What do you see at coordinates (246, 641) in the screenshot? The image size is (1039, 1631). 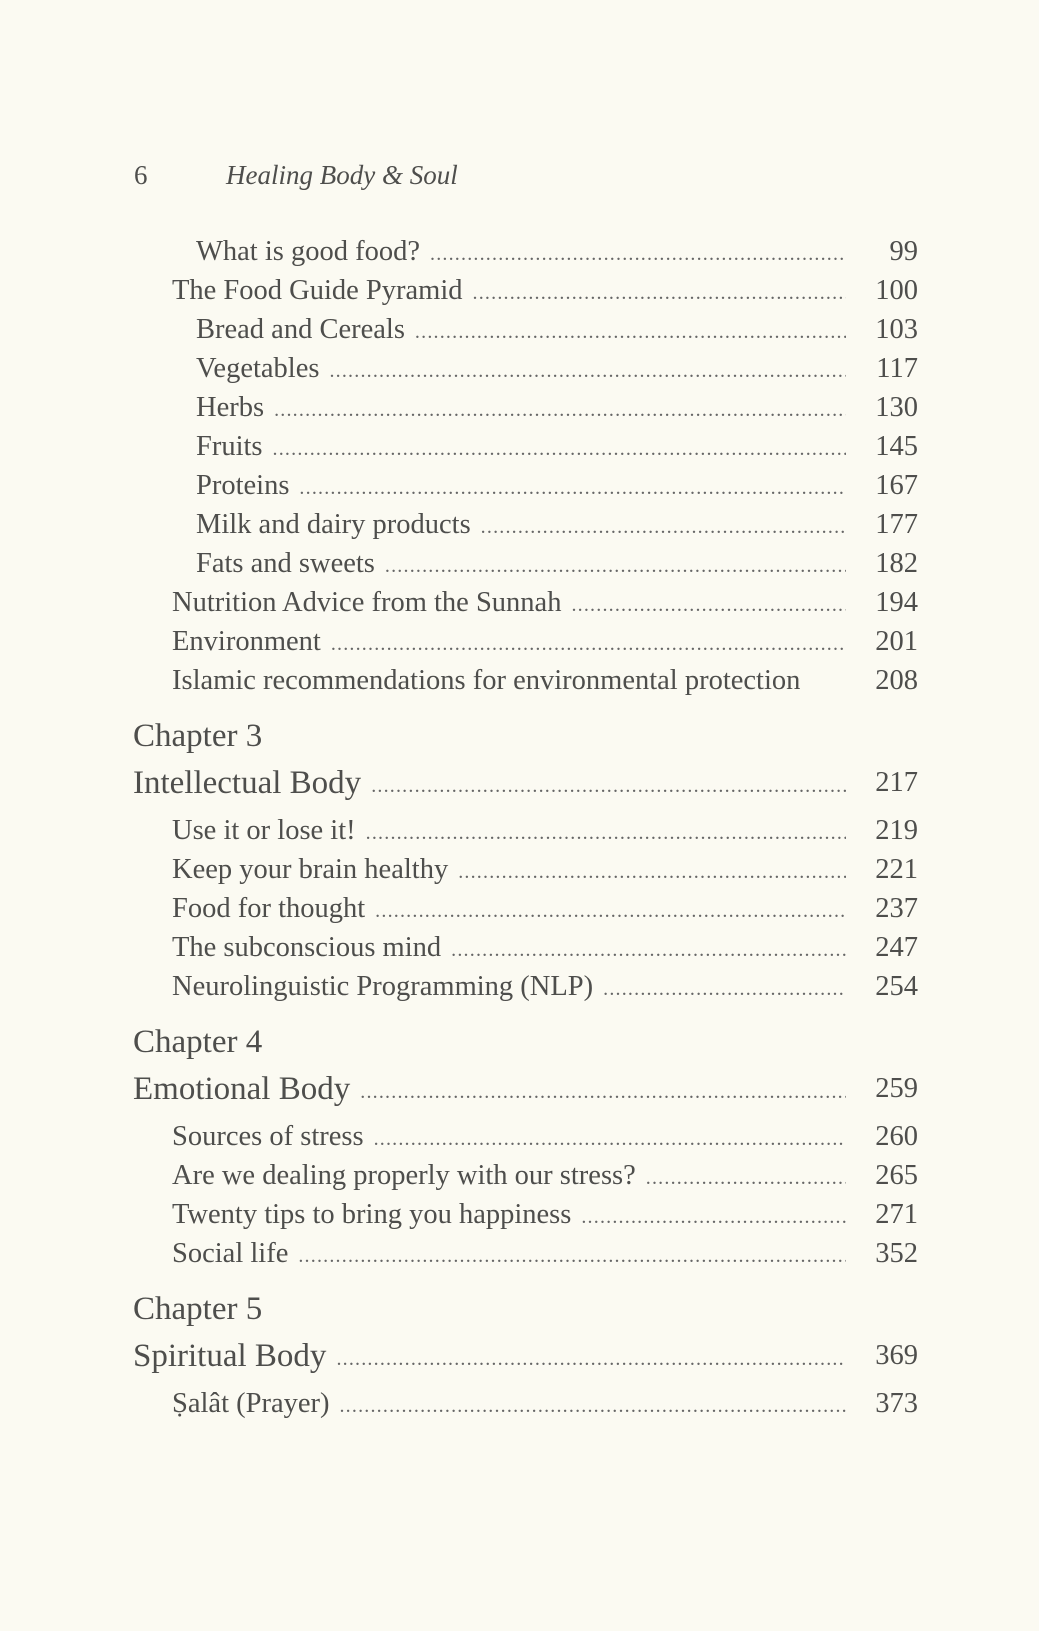 I see `entry-title: Environment` at bounding box center [246, 641].